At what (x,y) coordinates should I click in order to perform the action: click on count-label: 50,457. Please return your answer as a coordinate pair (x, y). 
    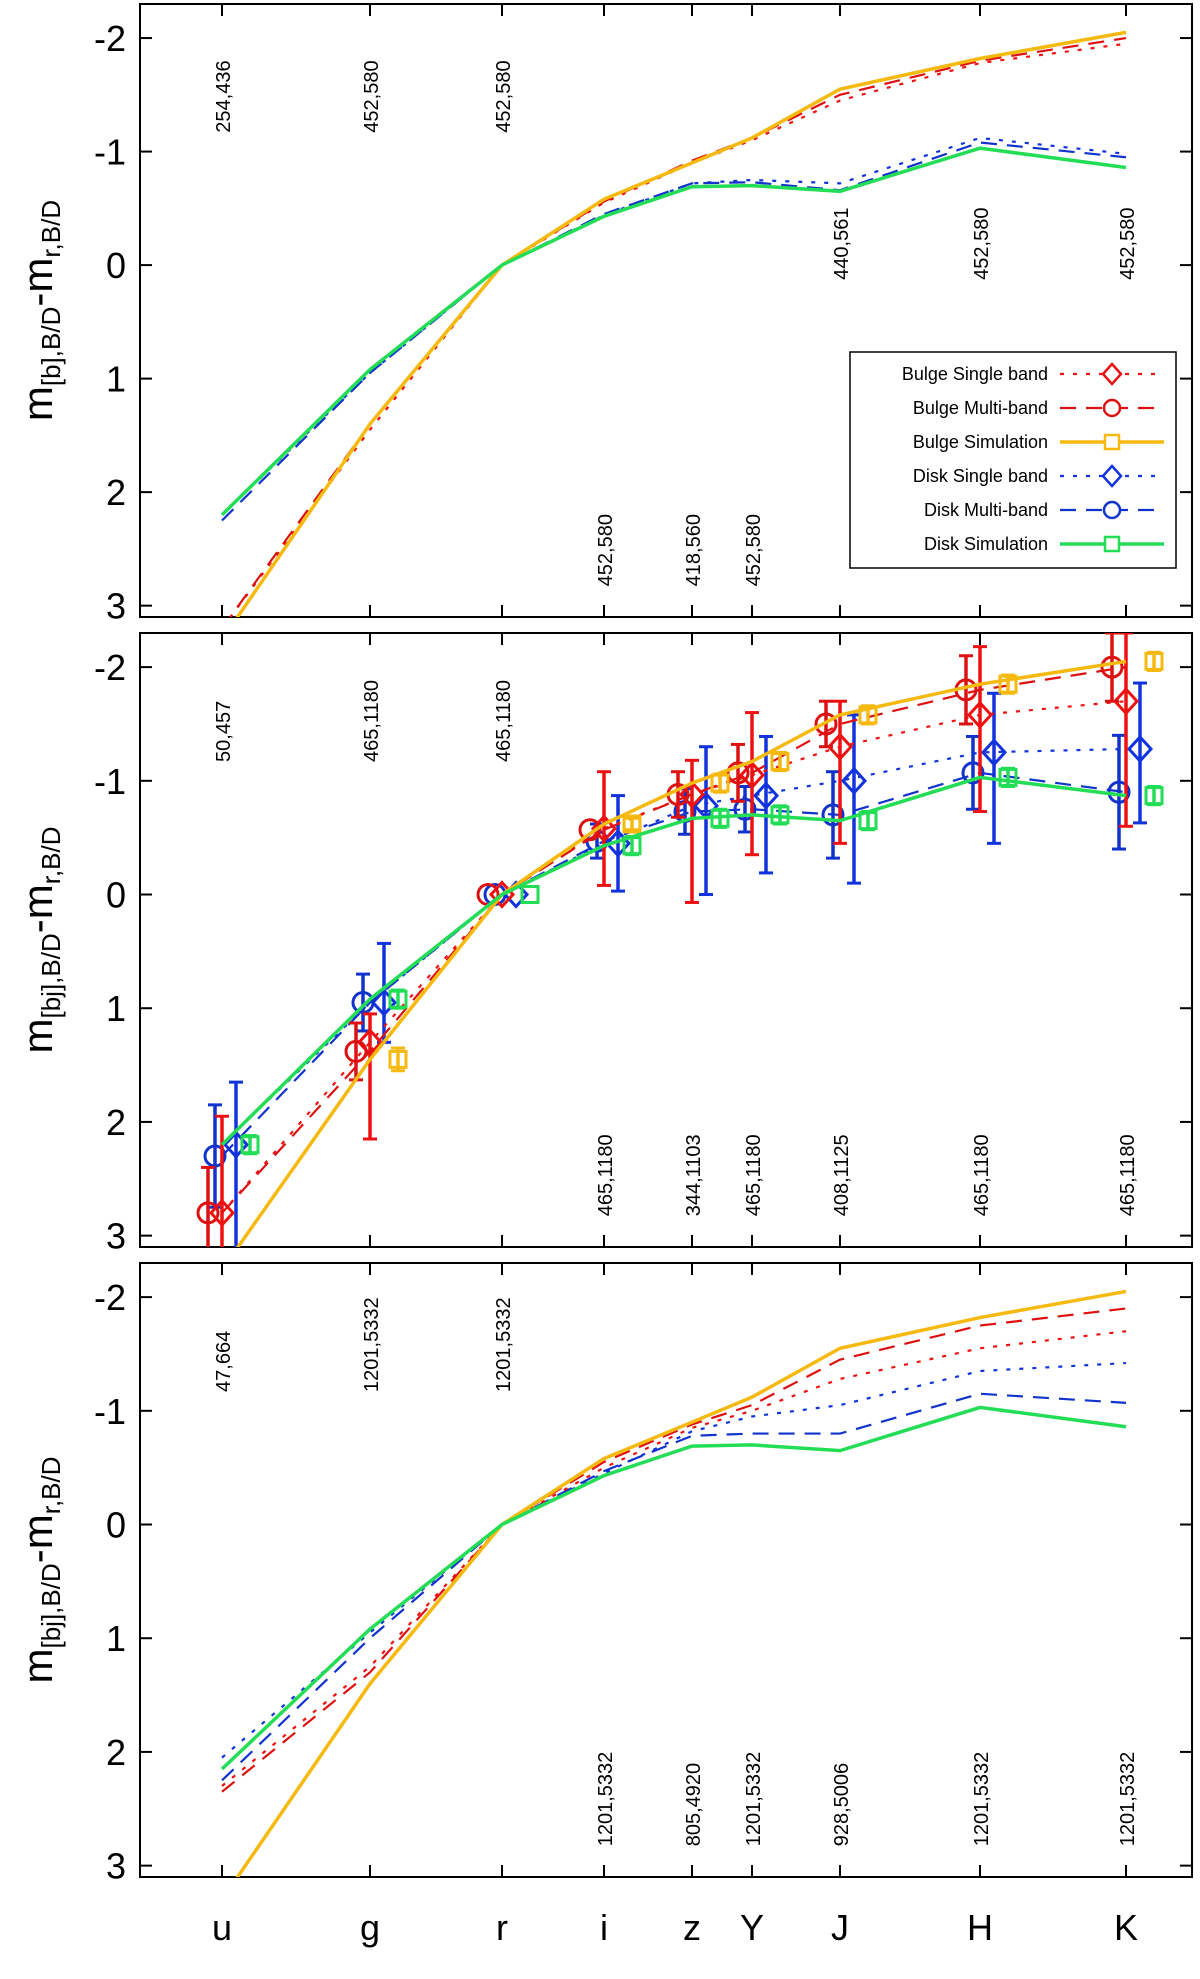
    Looking at the image, I should click on (224, 731).